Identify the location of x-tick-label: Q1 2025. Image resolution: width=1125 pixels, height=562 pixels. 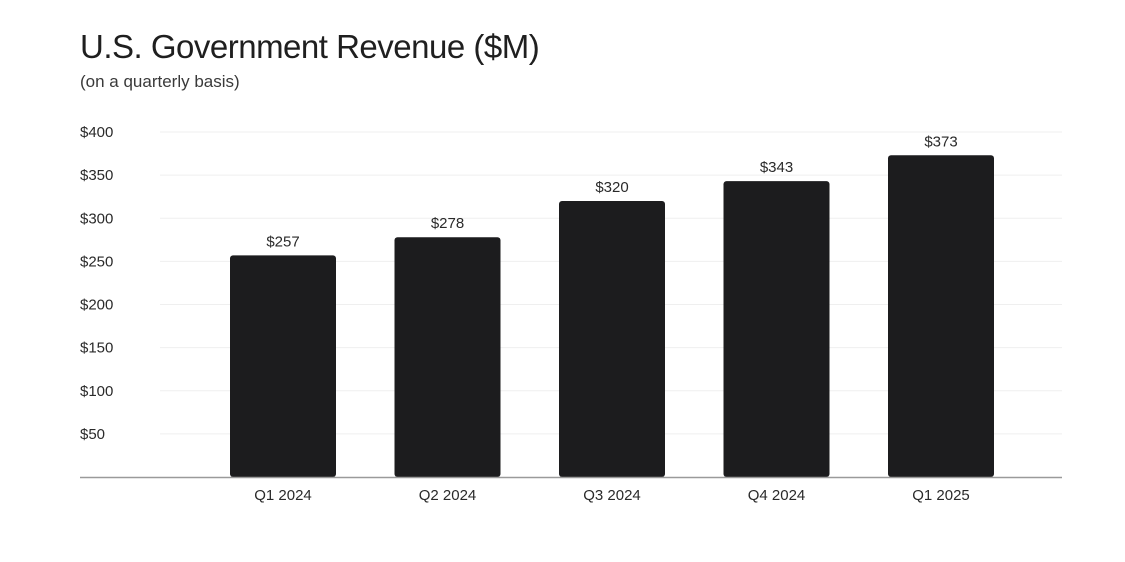
(941, 495).